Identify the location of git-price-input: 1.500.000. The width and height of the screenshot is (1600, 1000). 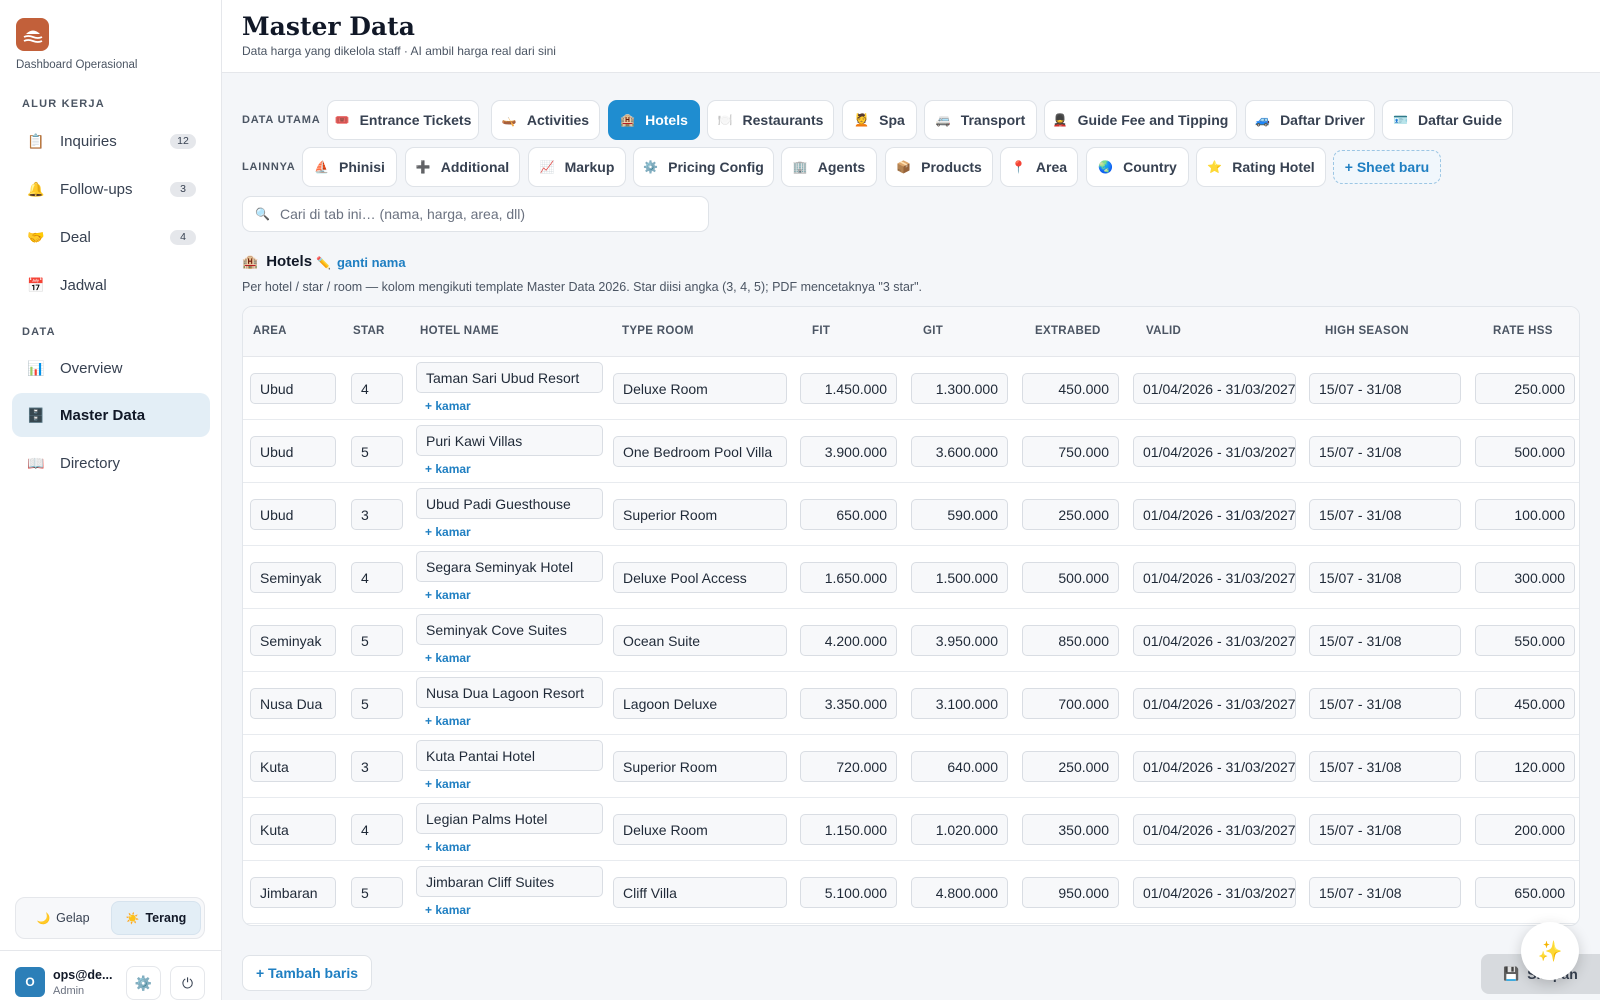
(959, 577).